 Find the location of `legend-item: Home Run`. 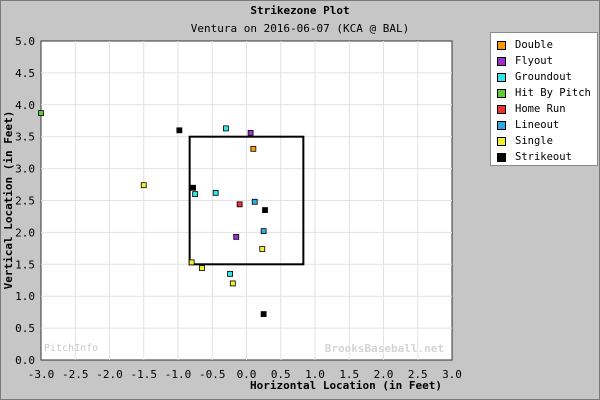

legend-item: Home Run is located at coordinates (531, 109).